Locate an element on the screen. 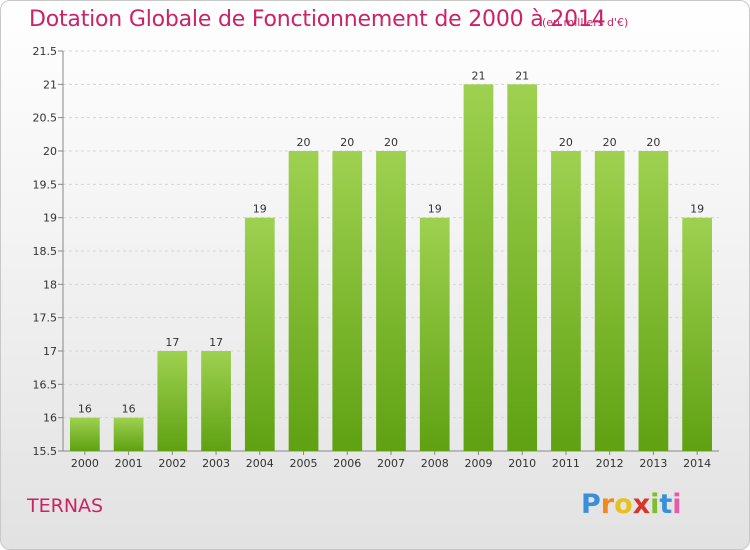  x-tick-label: 2007 is located at coordinates (391, 463).